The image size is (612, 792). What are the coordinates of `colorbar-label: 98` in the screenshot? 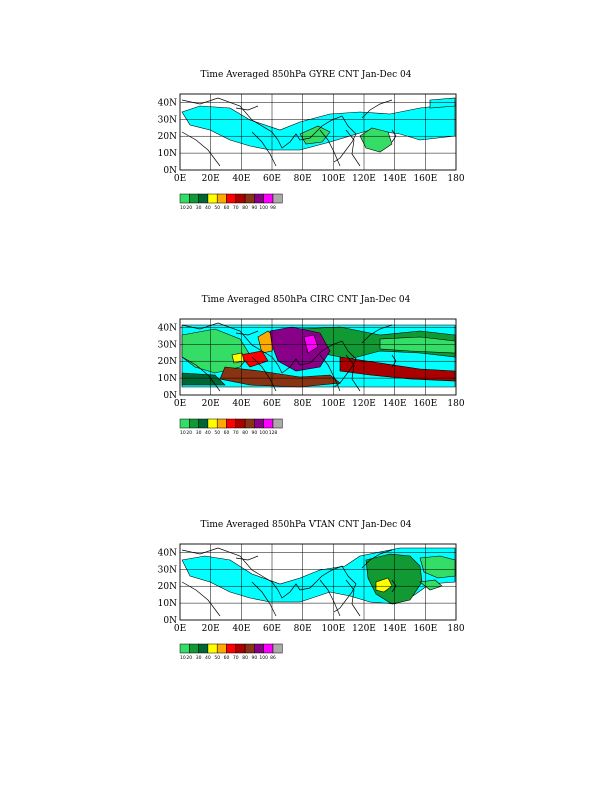 It's located at (273, 208).